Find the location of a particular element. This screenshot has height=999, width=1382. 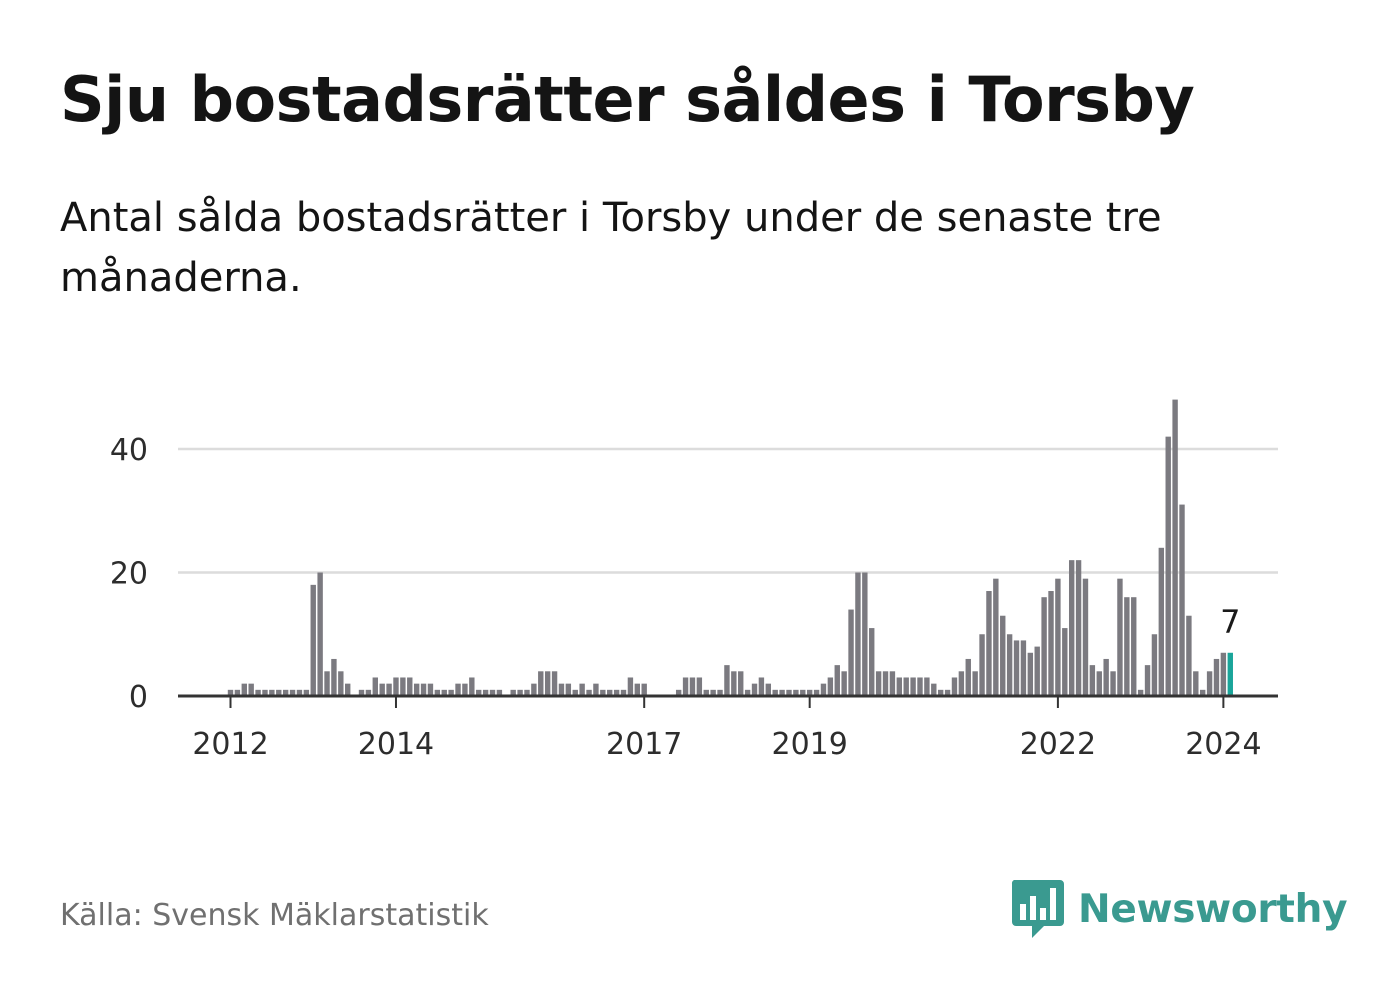

x-tick-label: 2022 is located at coordinates (1058, 744).